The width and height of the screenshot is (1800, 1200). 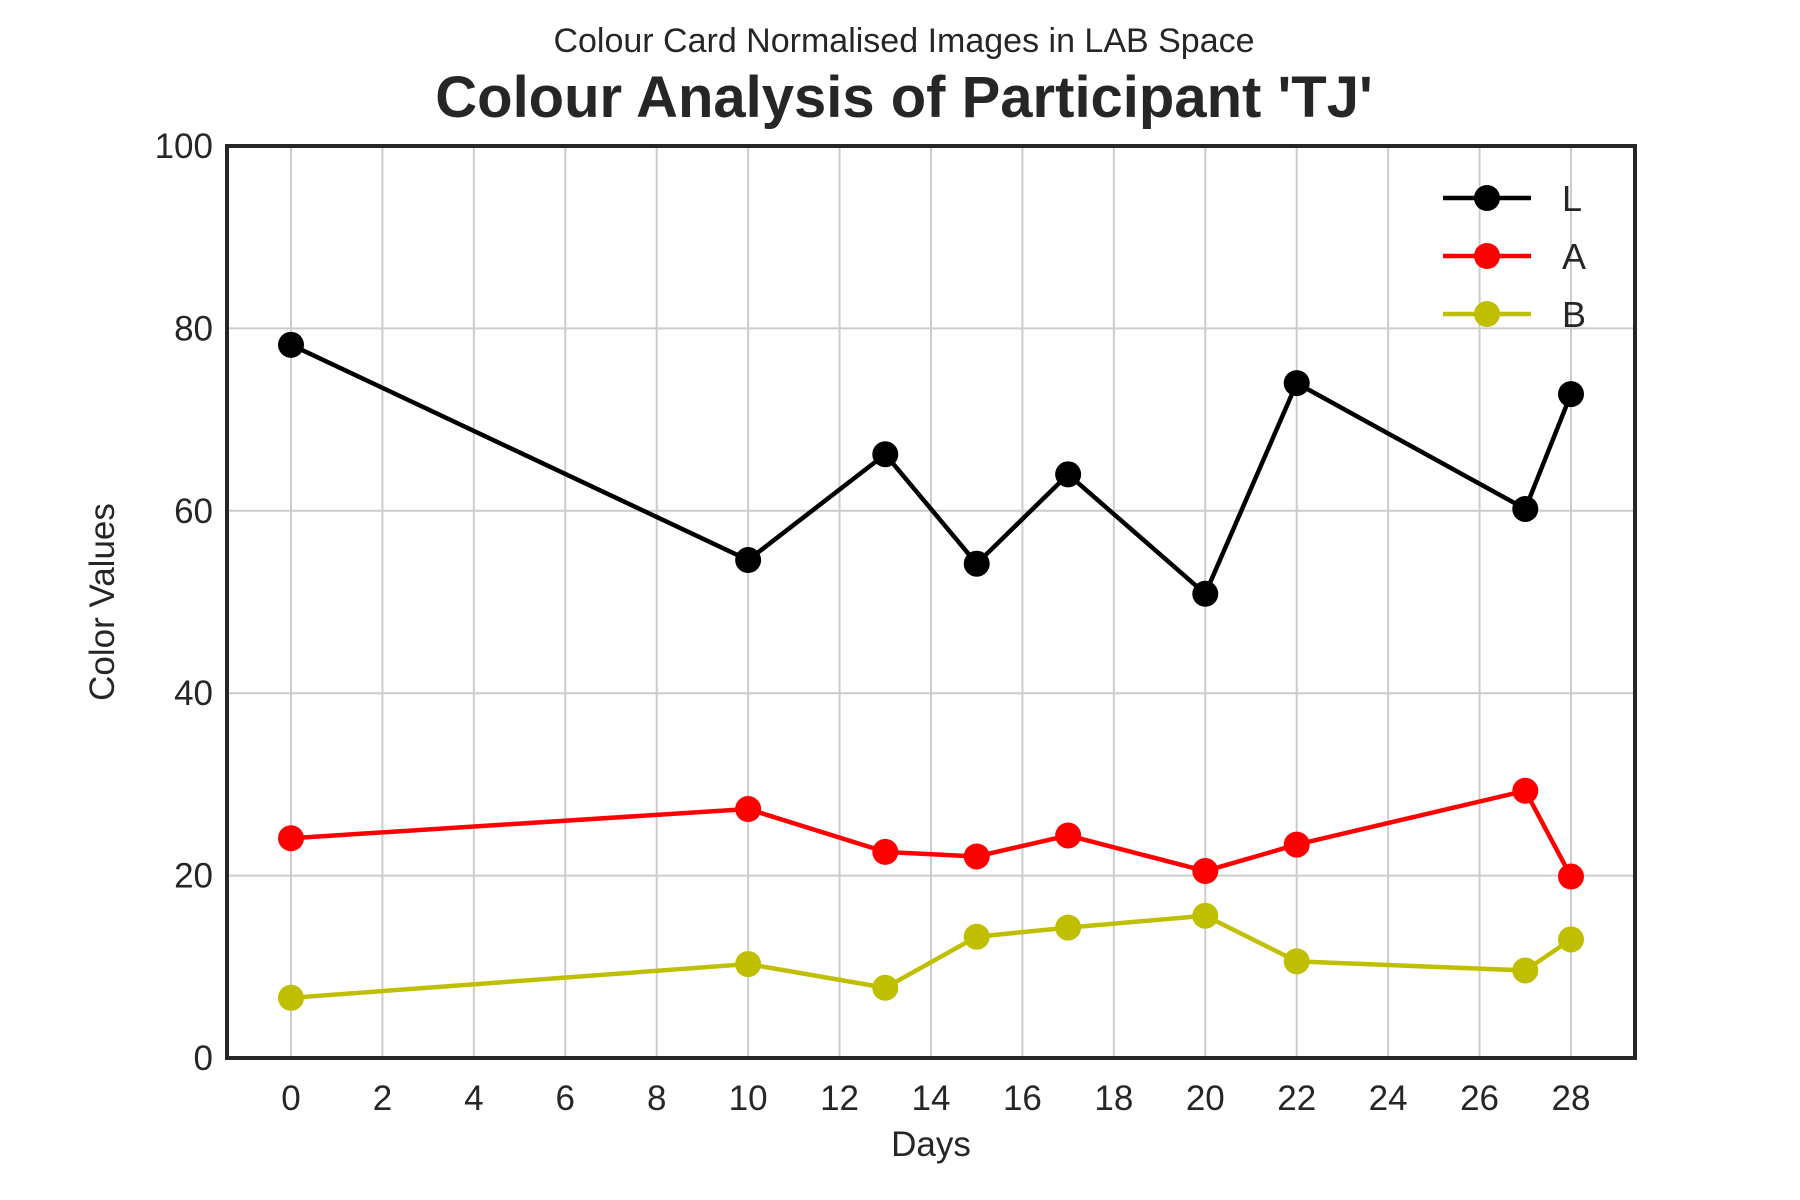 I want to click on legend-entry-A: A, so click(x=1514, y=256).